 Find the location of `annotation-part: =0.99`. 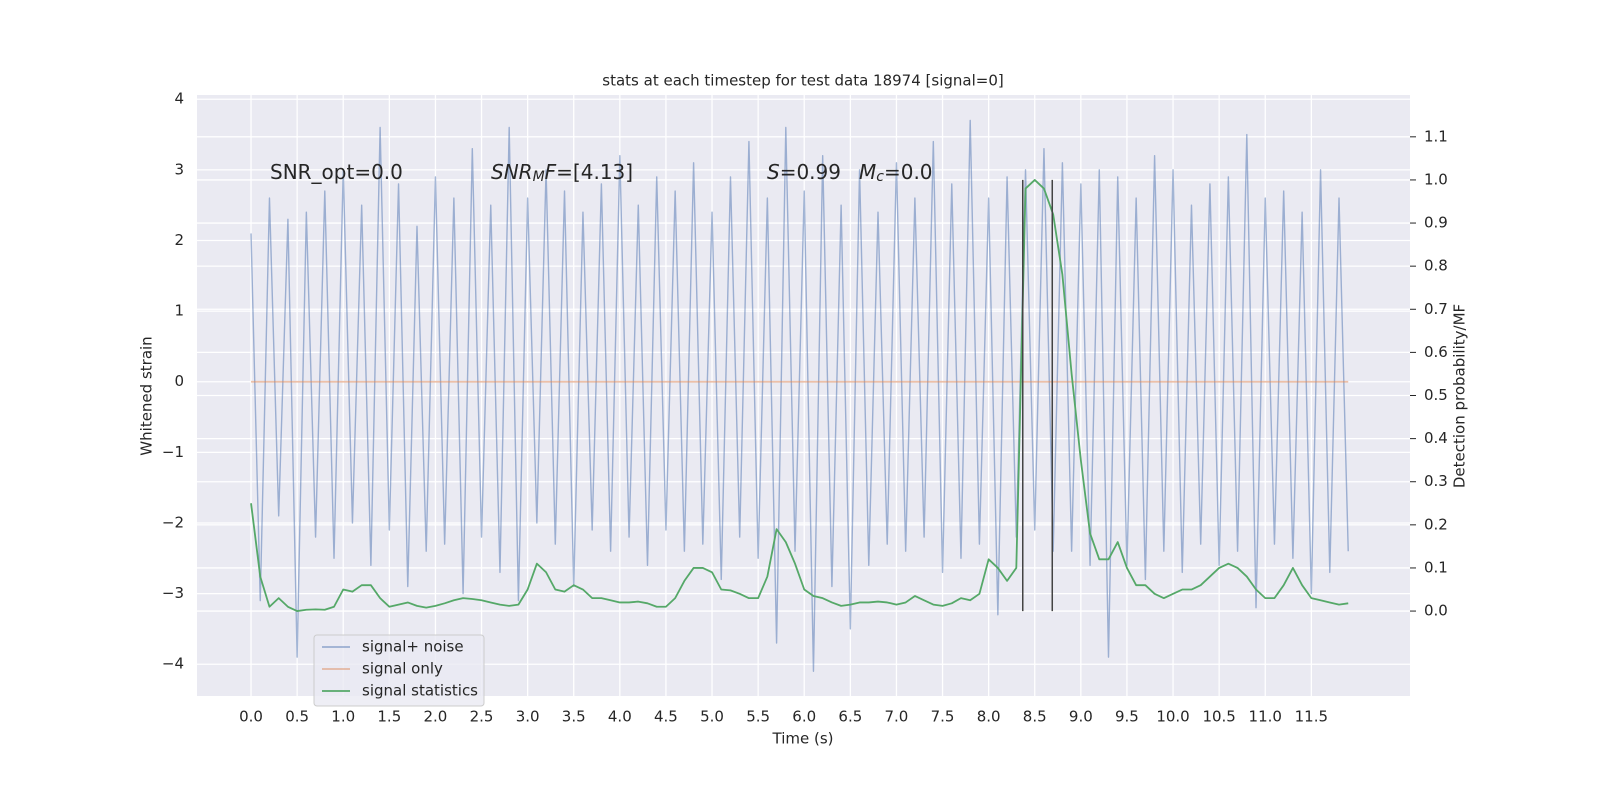

annotation-part: =0.99 is located at coordinates (810, 172).